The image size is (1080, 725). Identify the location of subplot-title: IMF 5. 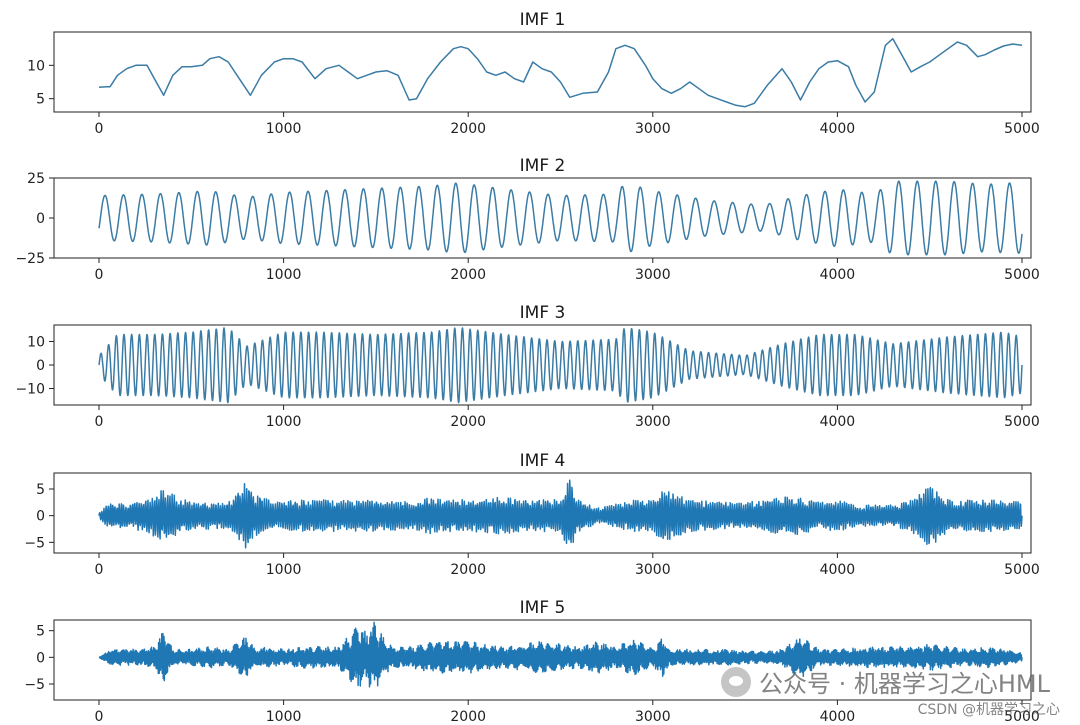
(543, 608).